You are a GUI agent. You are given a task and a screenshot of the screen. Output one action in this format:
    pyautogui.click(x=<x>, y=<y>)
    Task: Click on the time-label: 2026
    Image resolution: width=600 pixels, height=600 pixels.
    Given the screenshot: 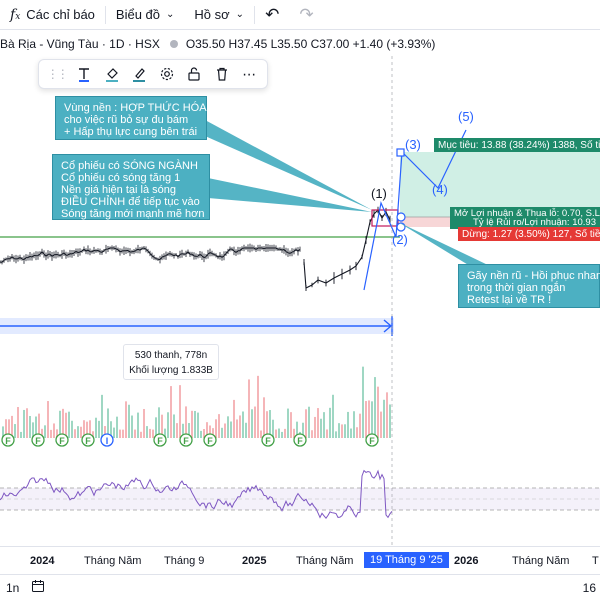 What is the action you would take?
    pyautogui.click(x=466, y=561)
    